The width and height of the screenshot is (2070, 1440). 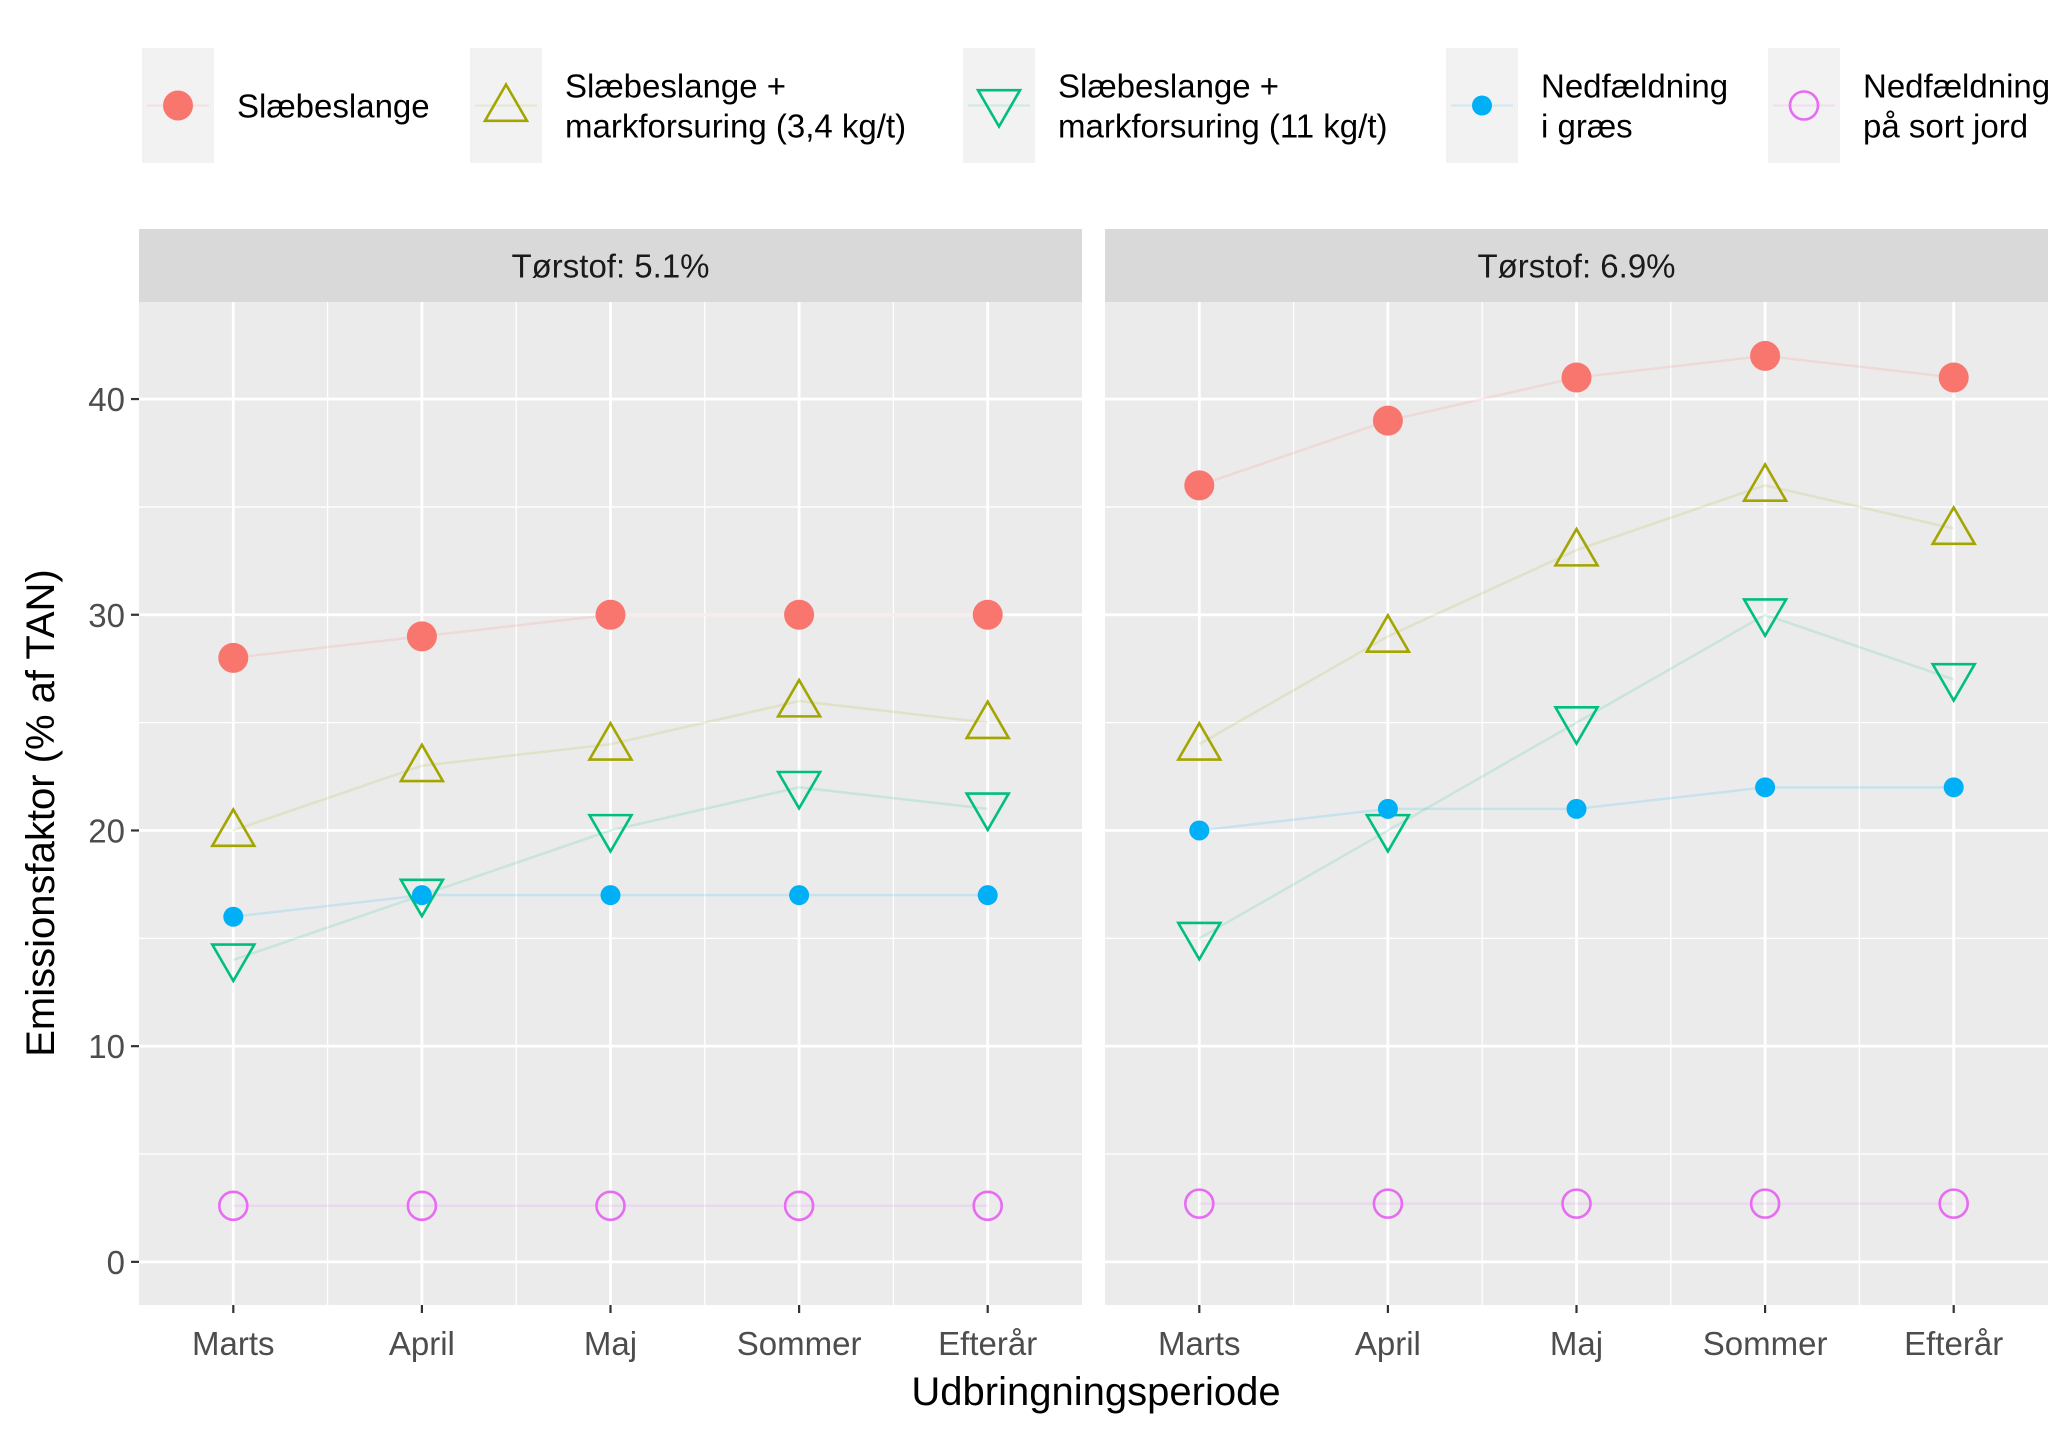 What do you see at coordinates (1175, 105) in the screenshot?
I see `legend-item: Slæbeslange +markforsuring (11 kg/t)` at bounding box center [1175, 105].